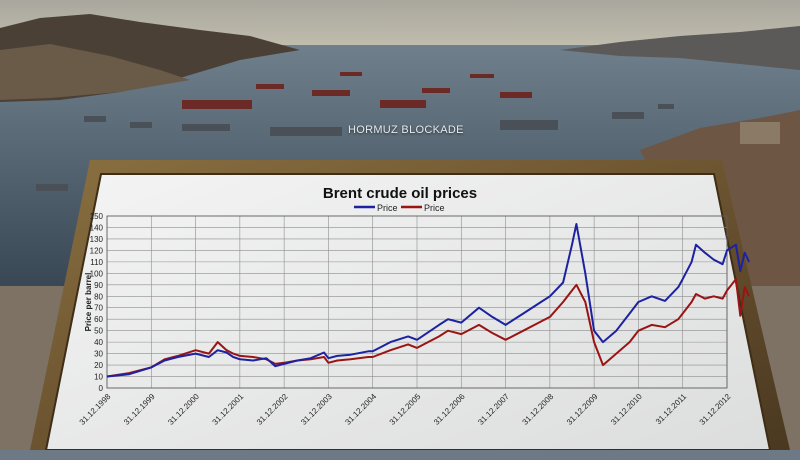  I want to click on y-tick-label: 50, so click(98, 331).